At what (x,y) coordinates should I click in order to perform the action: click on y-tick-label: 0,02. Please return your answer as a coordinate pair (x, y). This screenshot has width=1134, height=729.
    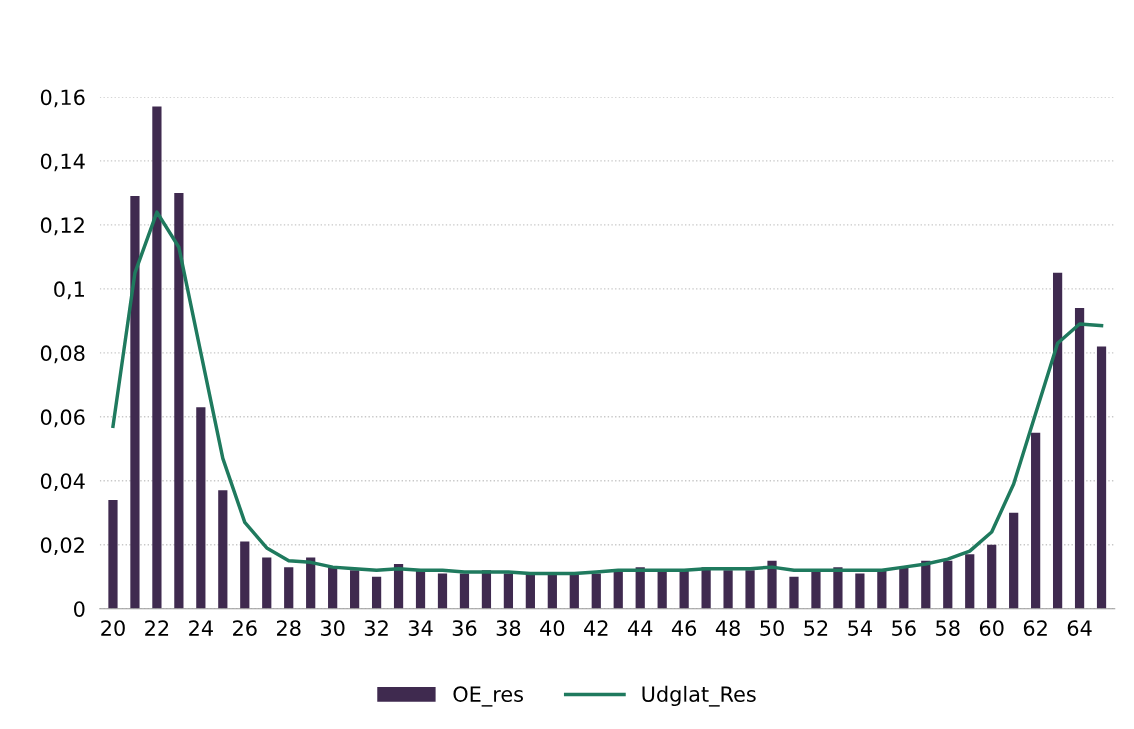
    Looking at the image, I should click on (62, 546).